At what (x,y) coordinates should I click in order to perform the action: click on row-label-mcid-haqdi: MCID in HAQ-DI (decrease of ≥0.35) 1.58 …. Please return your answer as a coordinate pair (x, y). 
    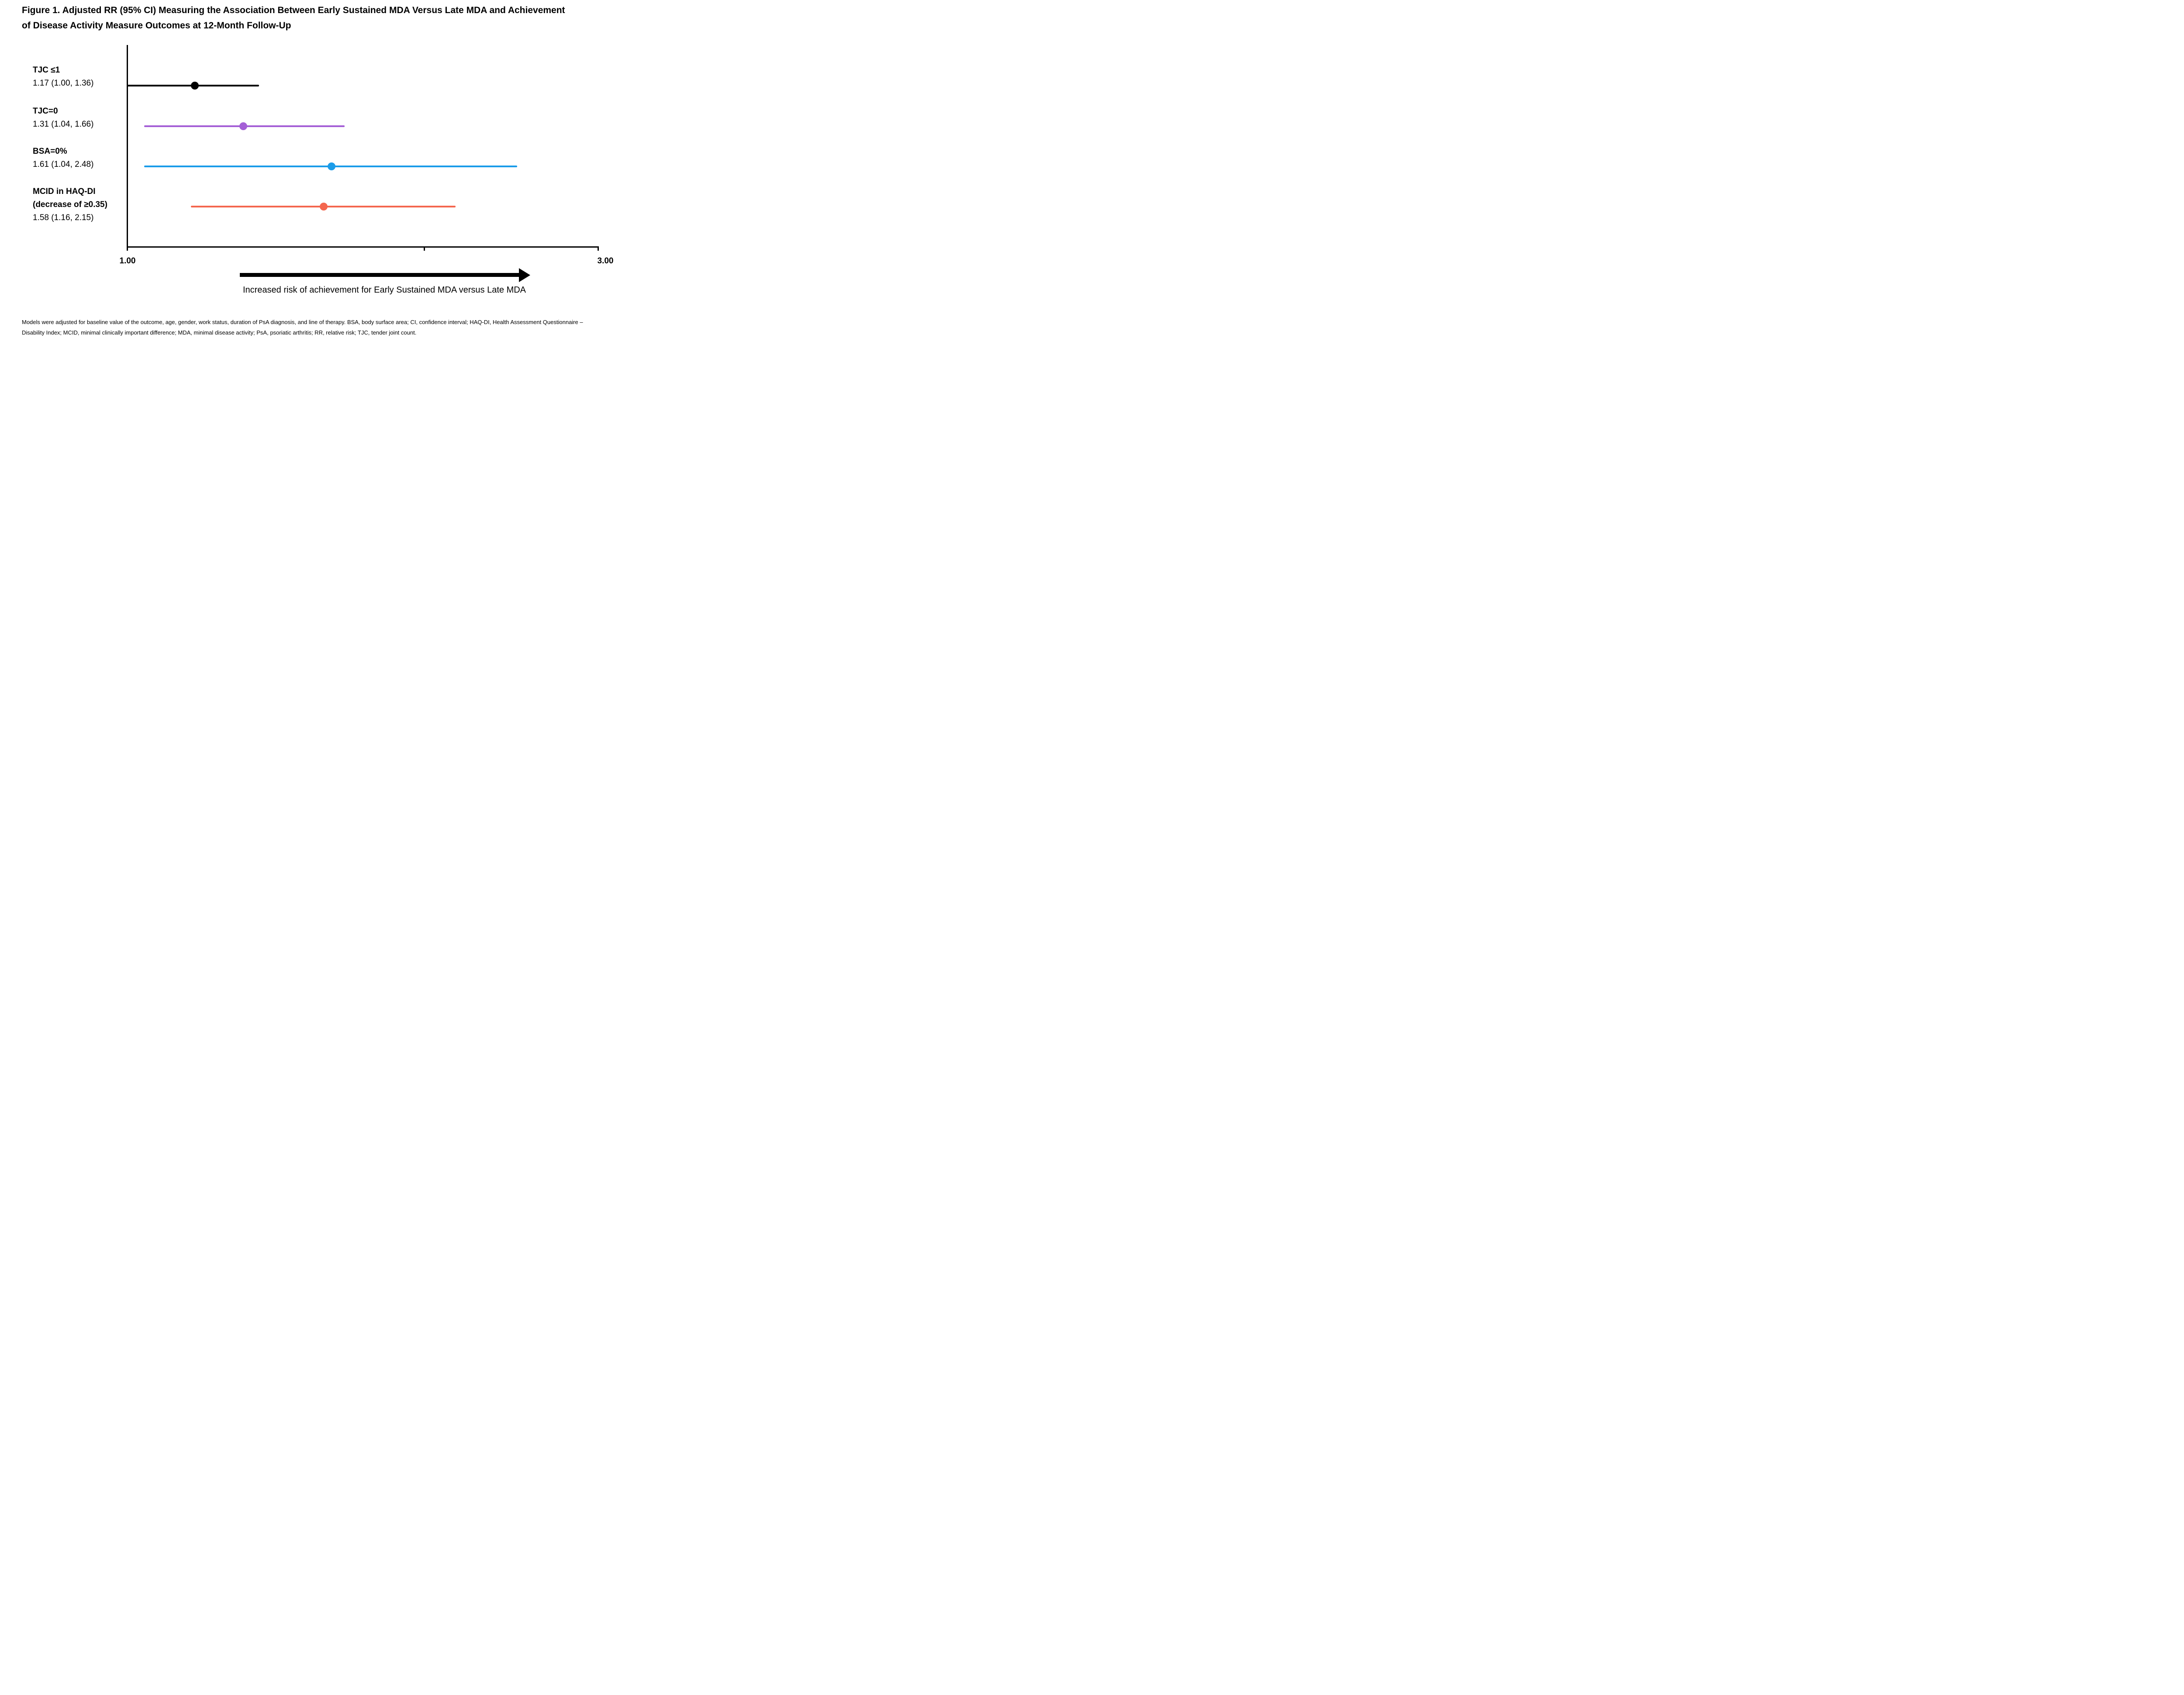
    Looking at the image, I should click on (70, 204).